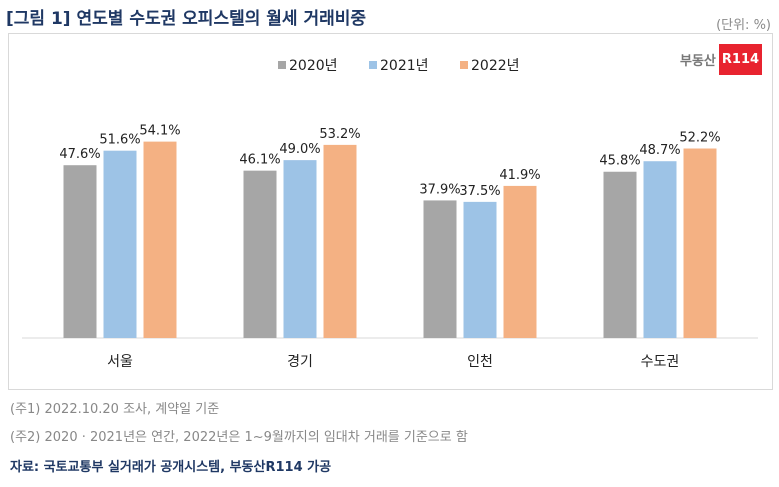 This screenshot has height=487, width=779. I want to click on legend-label: 2022년, so click(495, 66).